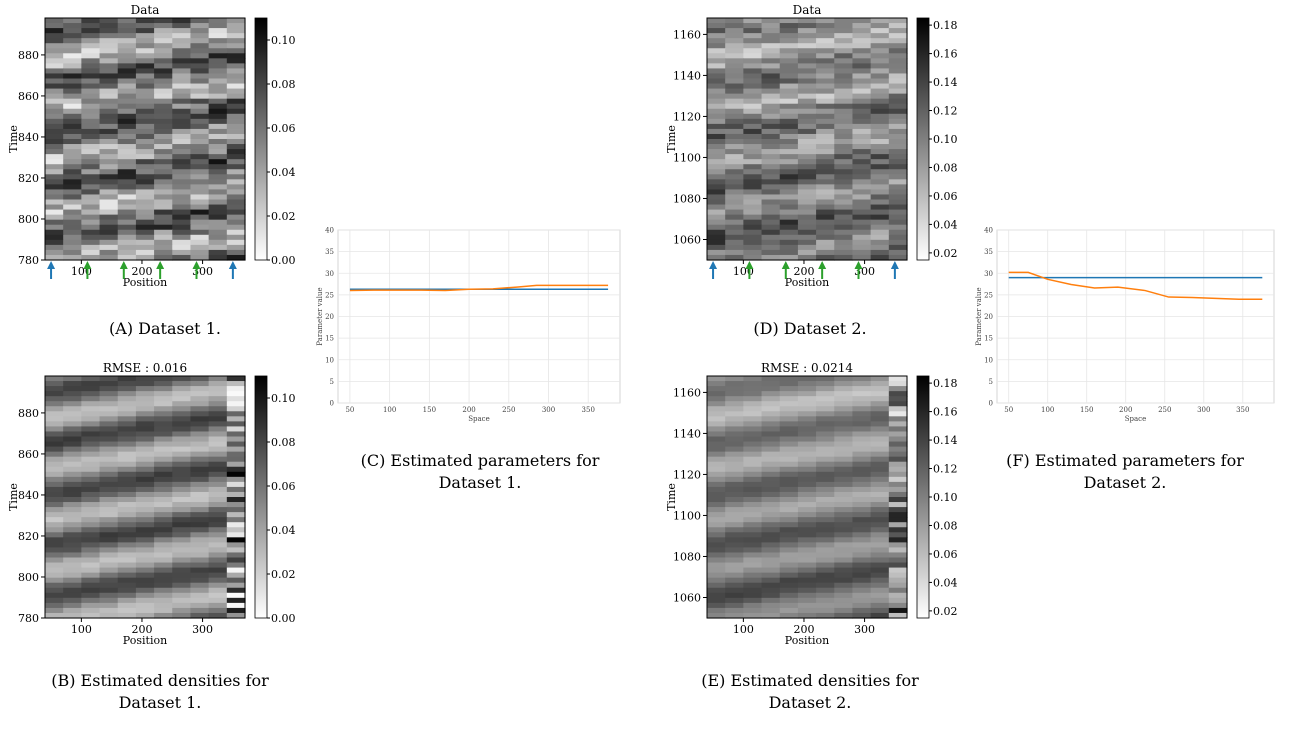  Describe the element at coordinates (508, 410) in the screenshot. I see `x-tick-label: 250` at that location.